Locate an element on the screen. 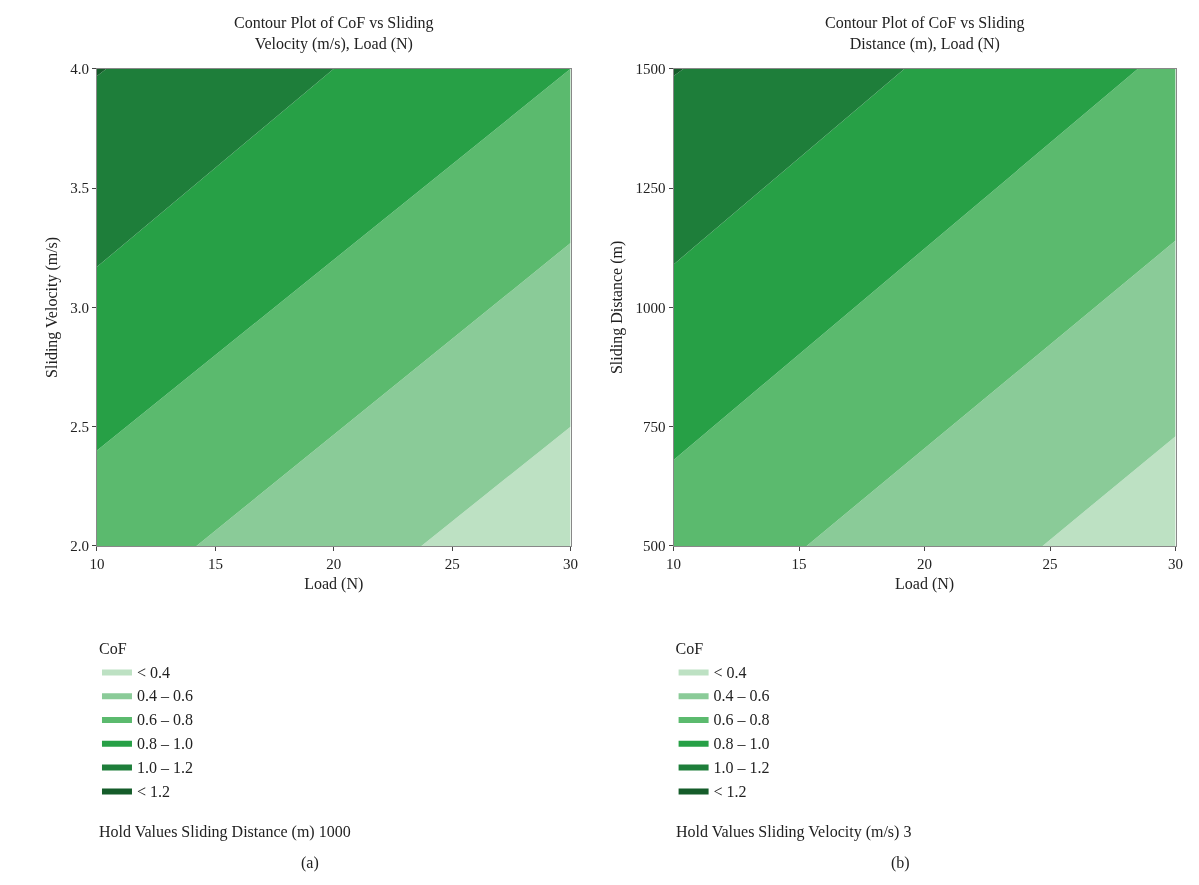 The image size is (1199, 885). y-axis-title: Sliding Distance (m) is located at coordinates (617, 307).